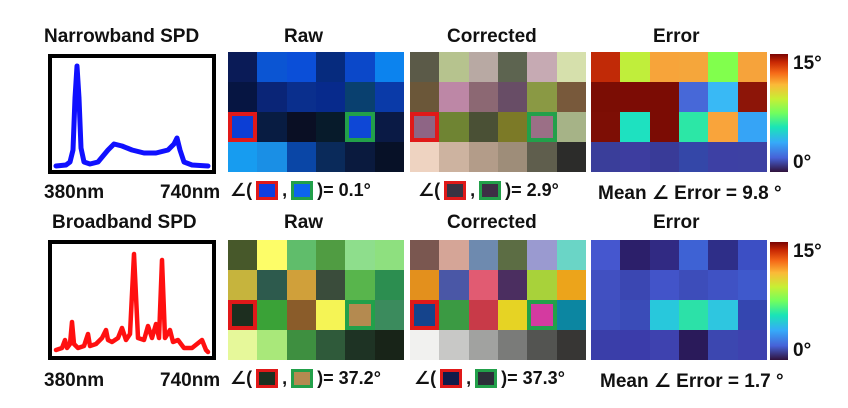 This screenshot has width=848, height=408. I want to click on broadband-spd-plot, so click(132, 300).